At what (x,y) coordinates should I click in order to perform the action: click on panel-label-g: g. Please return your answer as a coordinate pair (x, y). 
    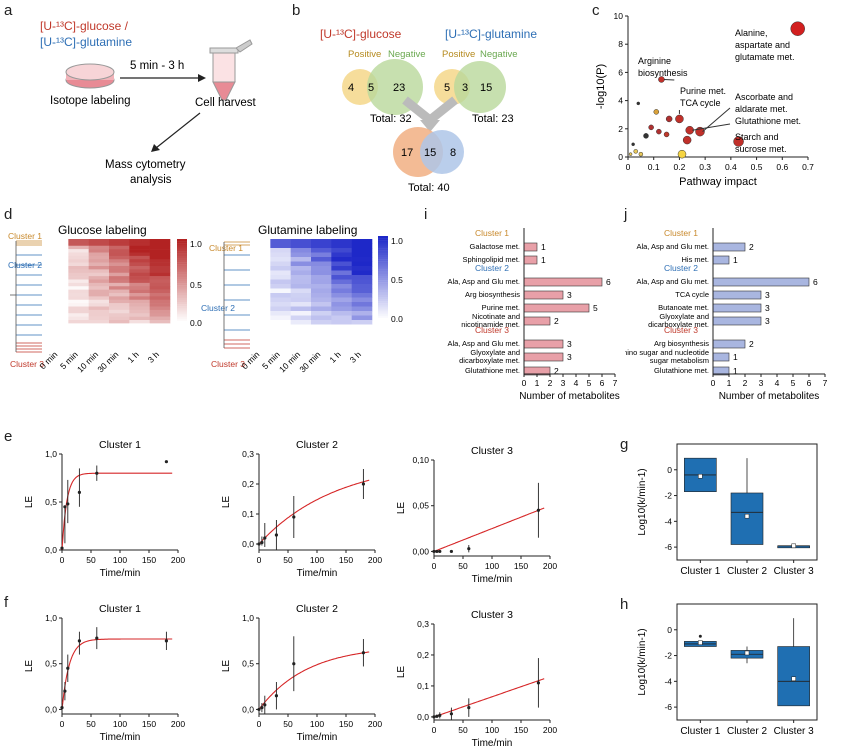
    Looking at the image, I should click on (624, 444).